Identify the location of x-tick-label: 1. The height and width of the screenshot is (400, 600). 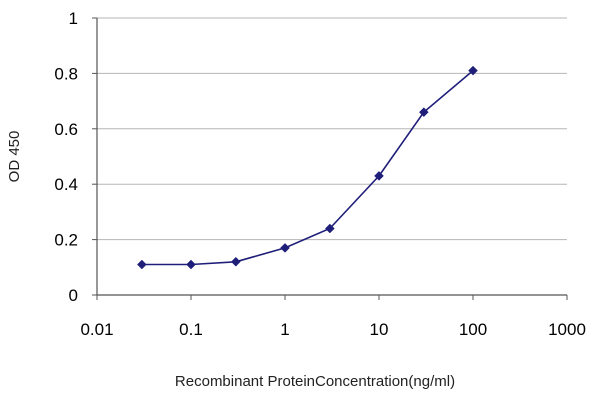
(284, 329).